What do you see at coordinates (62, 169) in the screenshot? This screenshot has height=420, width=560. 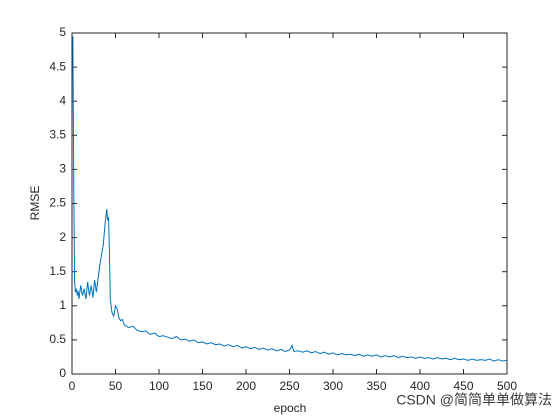 I see `y-tick-label: 3` at bounding box center [62, 169].